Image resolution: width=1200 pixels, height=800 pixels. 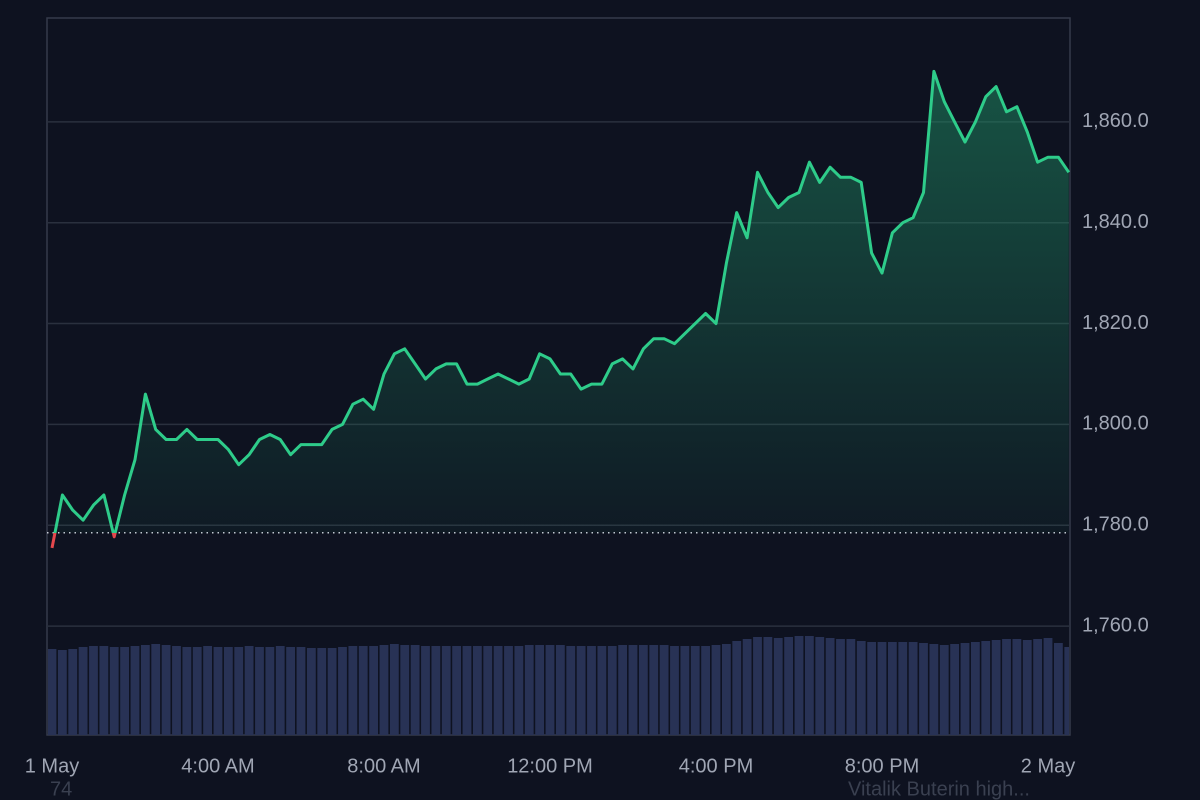 I want to click on x-tick-label: 12:00 PM, so click(x=550, y=766).